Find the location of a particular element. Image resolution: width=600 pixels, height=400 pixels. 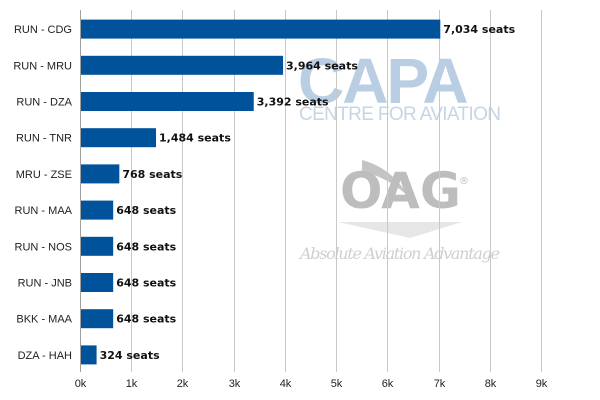

x-tick-label: 9k is located at coordinates (542, 384).